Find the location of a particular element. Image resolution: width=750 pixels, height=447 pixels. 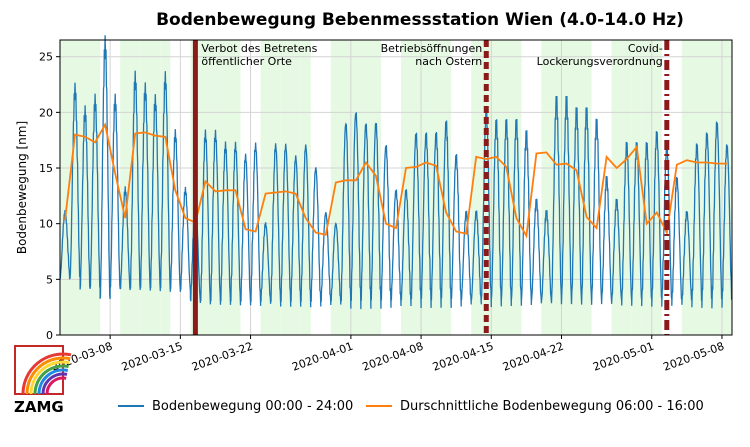

event-label-2: Betriebsöffnungen nach Ostern is located at coordinates (432, 55).